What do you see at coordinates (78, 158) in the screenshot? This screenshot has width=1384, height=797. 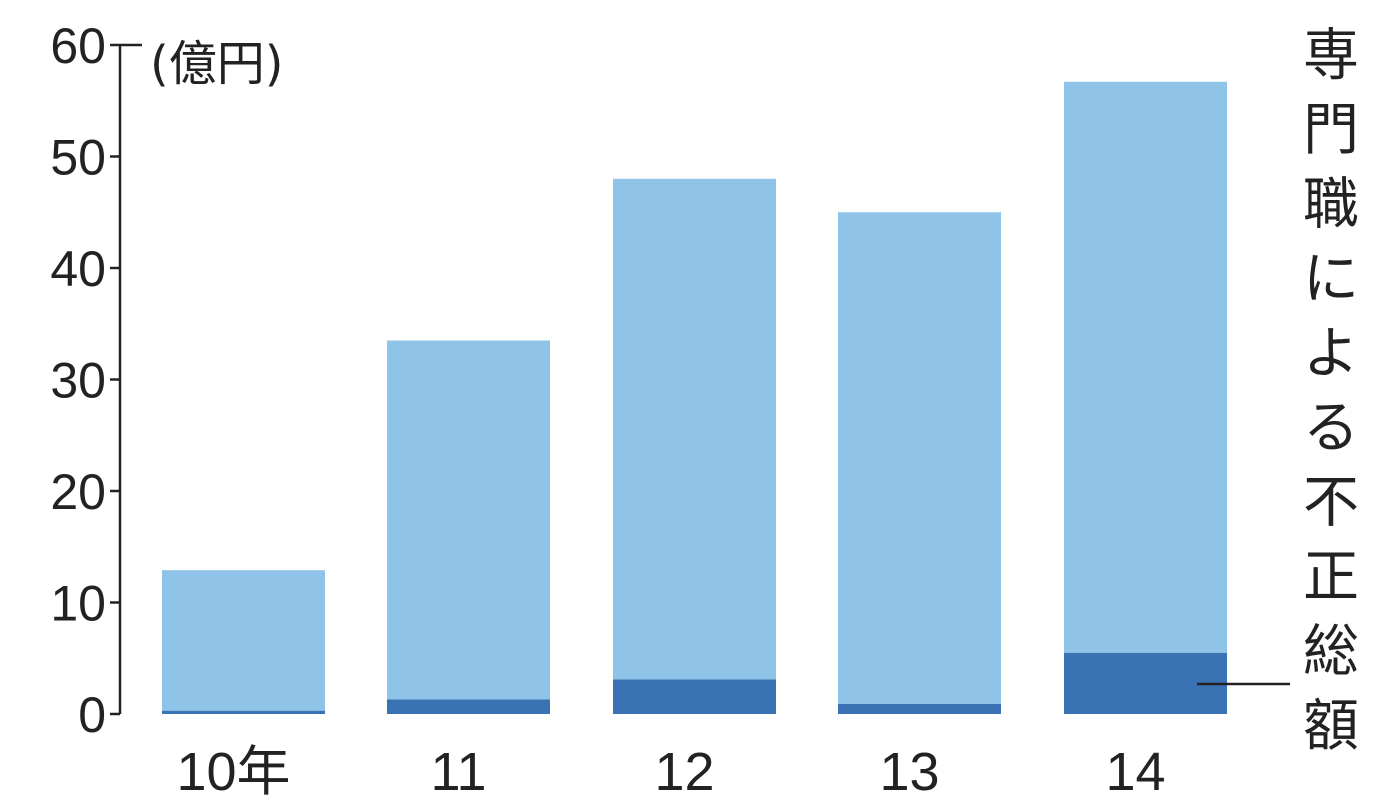 I see `y-tick-label: 50` at bounding box center [78, 158].